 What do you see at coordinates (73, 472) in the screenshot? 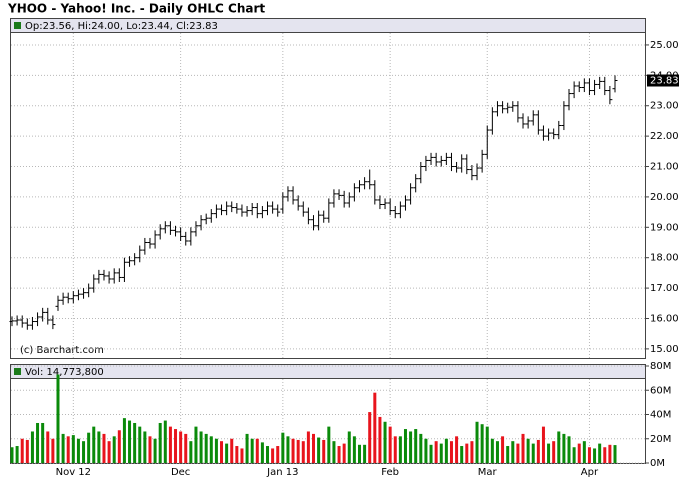
I see `x-tick-label: Nov 12` at bounding box center [73, 472].